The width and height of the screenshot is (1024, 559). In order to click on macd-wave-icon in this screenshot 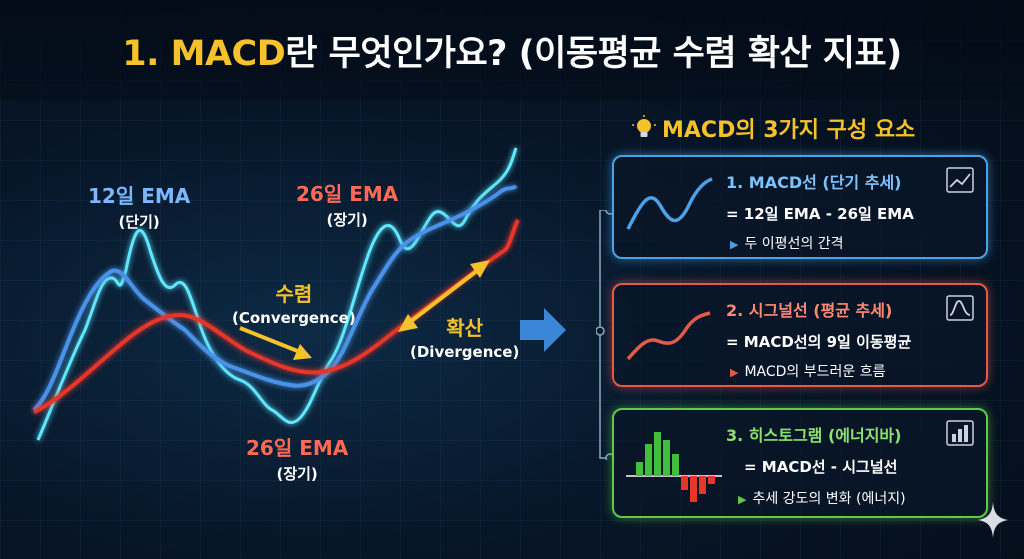, I will do `click(669, 203)`.